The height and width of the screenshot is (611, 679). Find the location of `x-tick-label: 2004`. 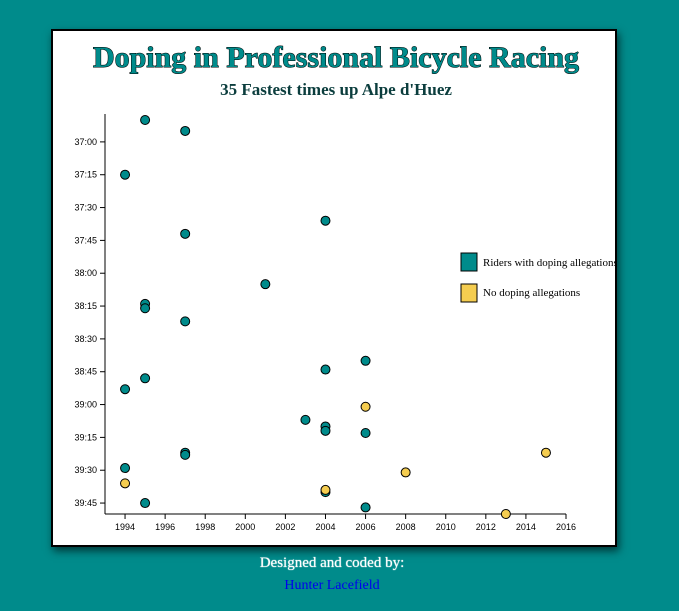

x-tick-label: 2004 is located at coordinates (325, 527).